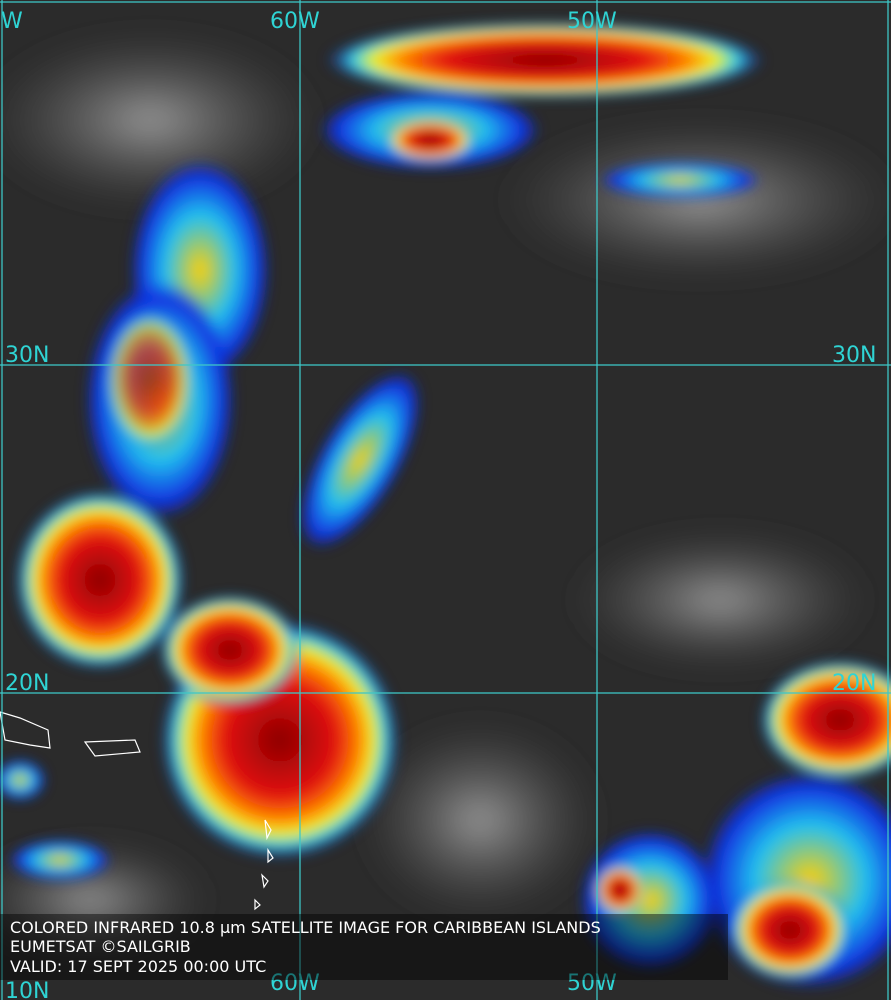  I want to click on caption-line: EUMETSAT ©SAILGRIB, so click(100, 946).